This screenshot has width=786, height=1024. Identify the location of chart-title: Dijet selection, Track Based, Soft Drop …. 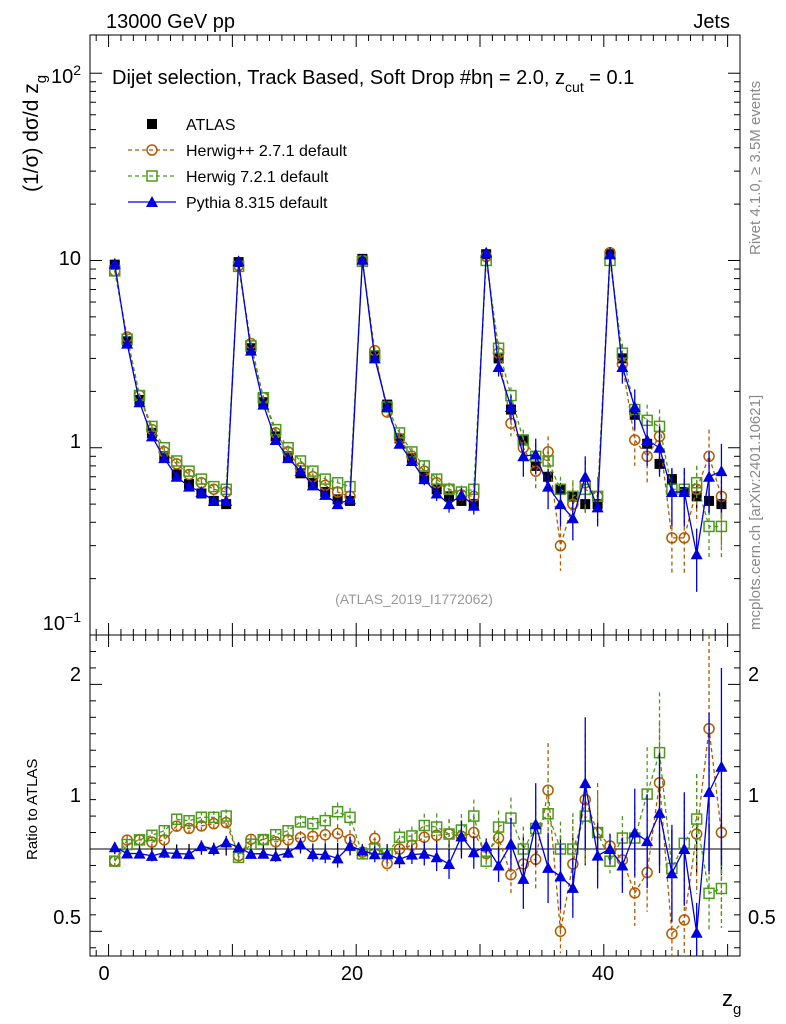
(373, 81).